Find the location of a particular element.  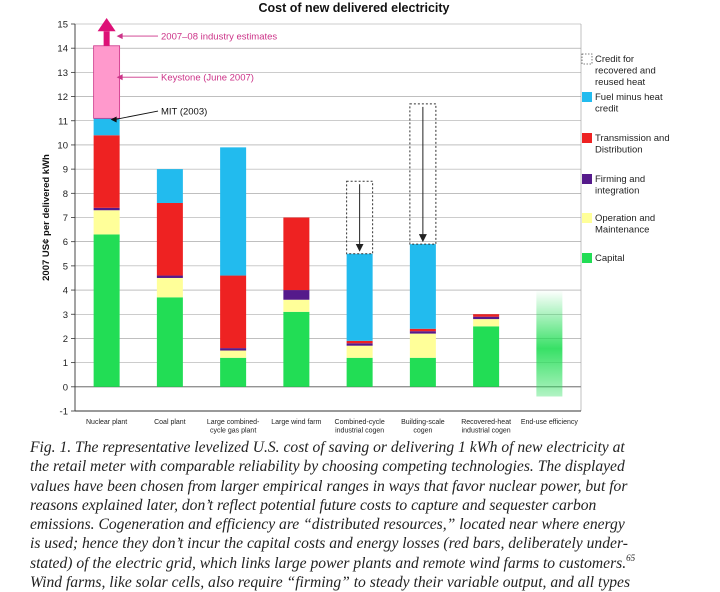

legend-label: Capital is located at coordinates (610, 258).